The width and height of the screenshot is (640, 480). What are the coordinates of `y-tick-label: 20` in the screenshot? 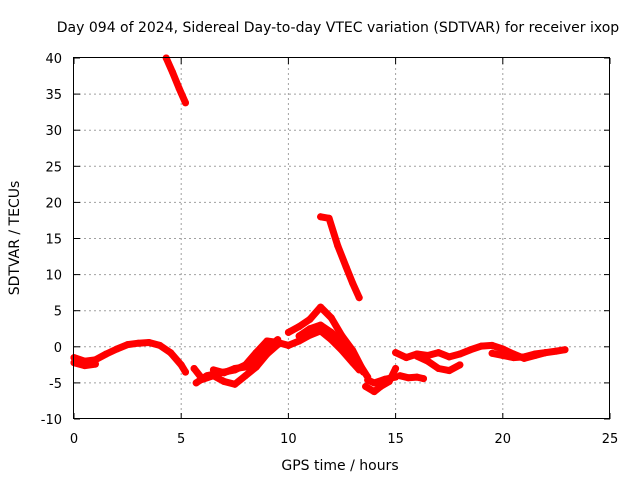 It's located at (53, 203).